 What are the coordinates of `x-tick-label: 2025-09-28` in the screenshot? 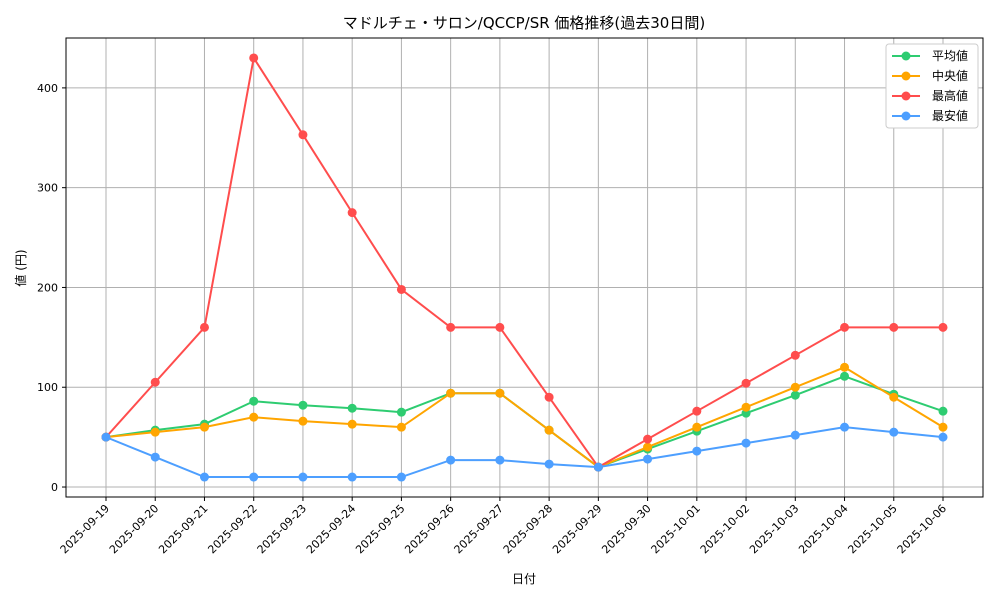 It's located at (528, 529).